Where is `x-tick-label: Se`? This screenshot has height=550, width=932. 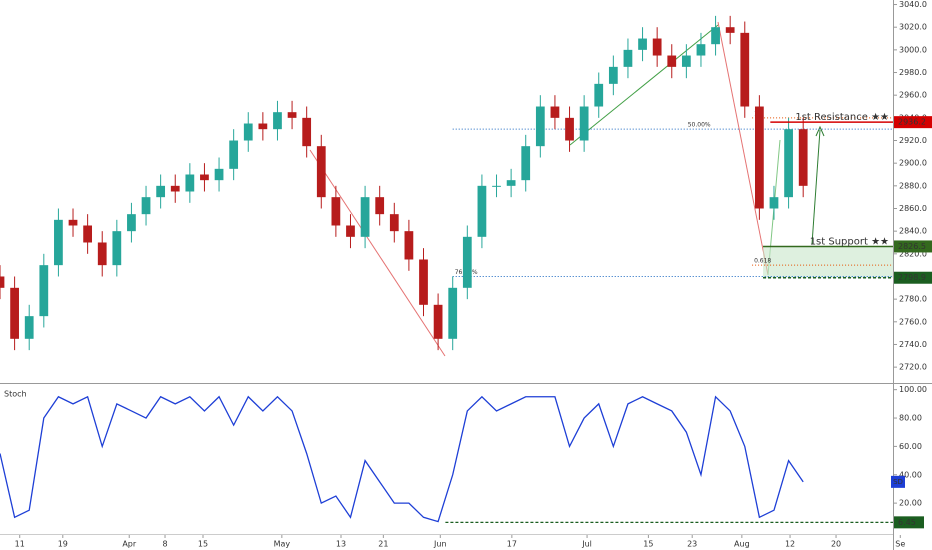
x-tick-label: Se is located at coordinates (900, 544).